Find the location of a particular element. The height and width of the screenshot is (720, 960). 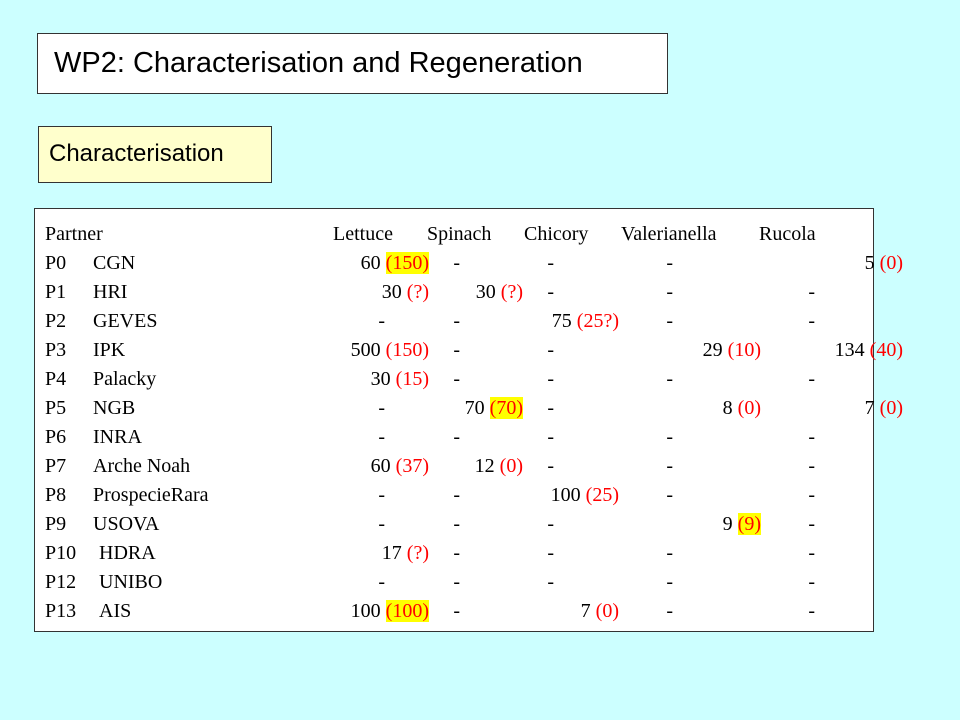

cell-lettuce: 100 (100) is located at coordinates (390, 611).